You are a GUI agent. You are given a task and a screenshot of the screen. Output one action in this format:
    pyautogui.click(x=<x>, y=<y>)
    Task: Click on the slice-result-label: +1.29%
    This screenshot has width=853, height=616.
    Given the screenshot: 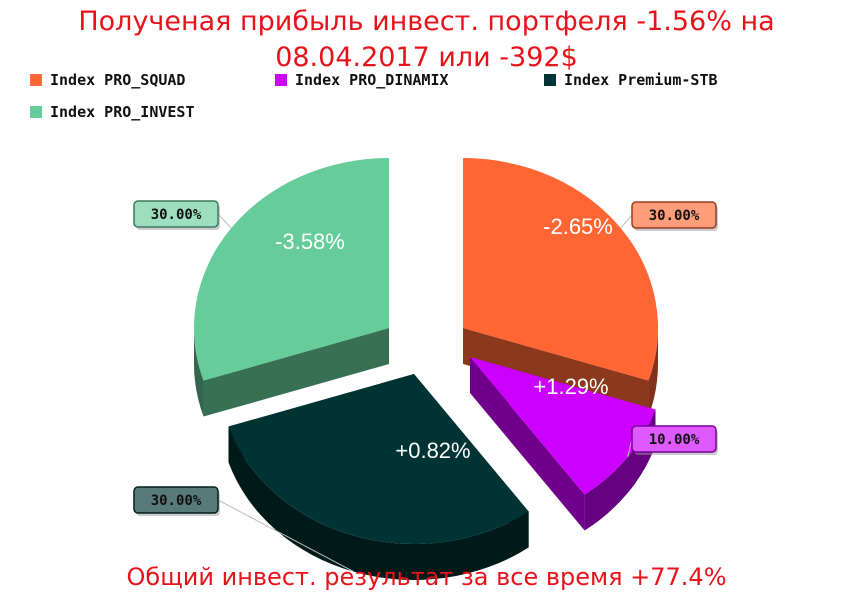 What is the action you would take?
    pyautogui.click(x=570, y=386)
    